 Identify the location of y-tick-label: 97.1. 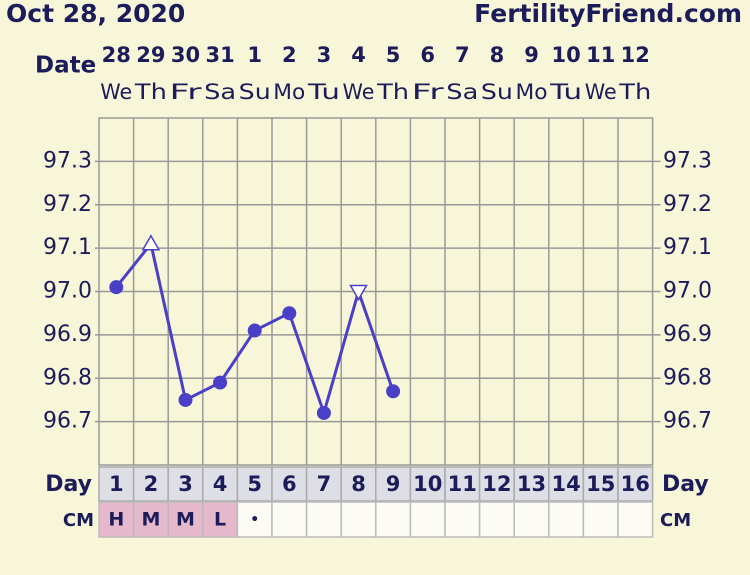
(67, 247).